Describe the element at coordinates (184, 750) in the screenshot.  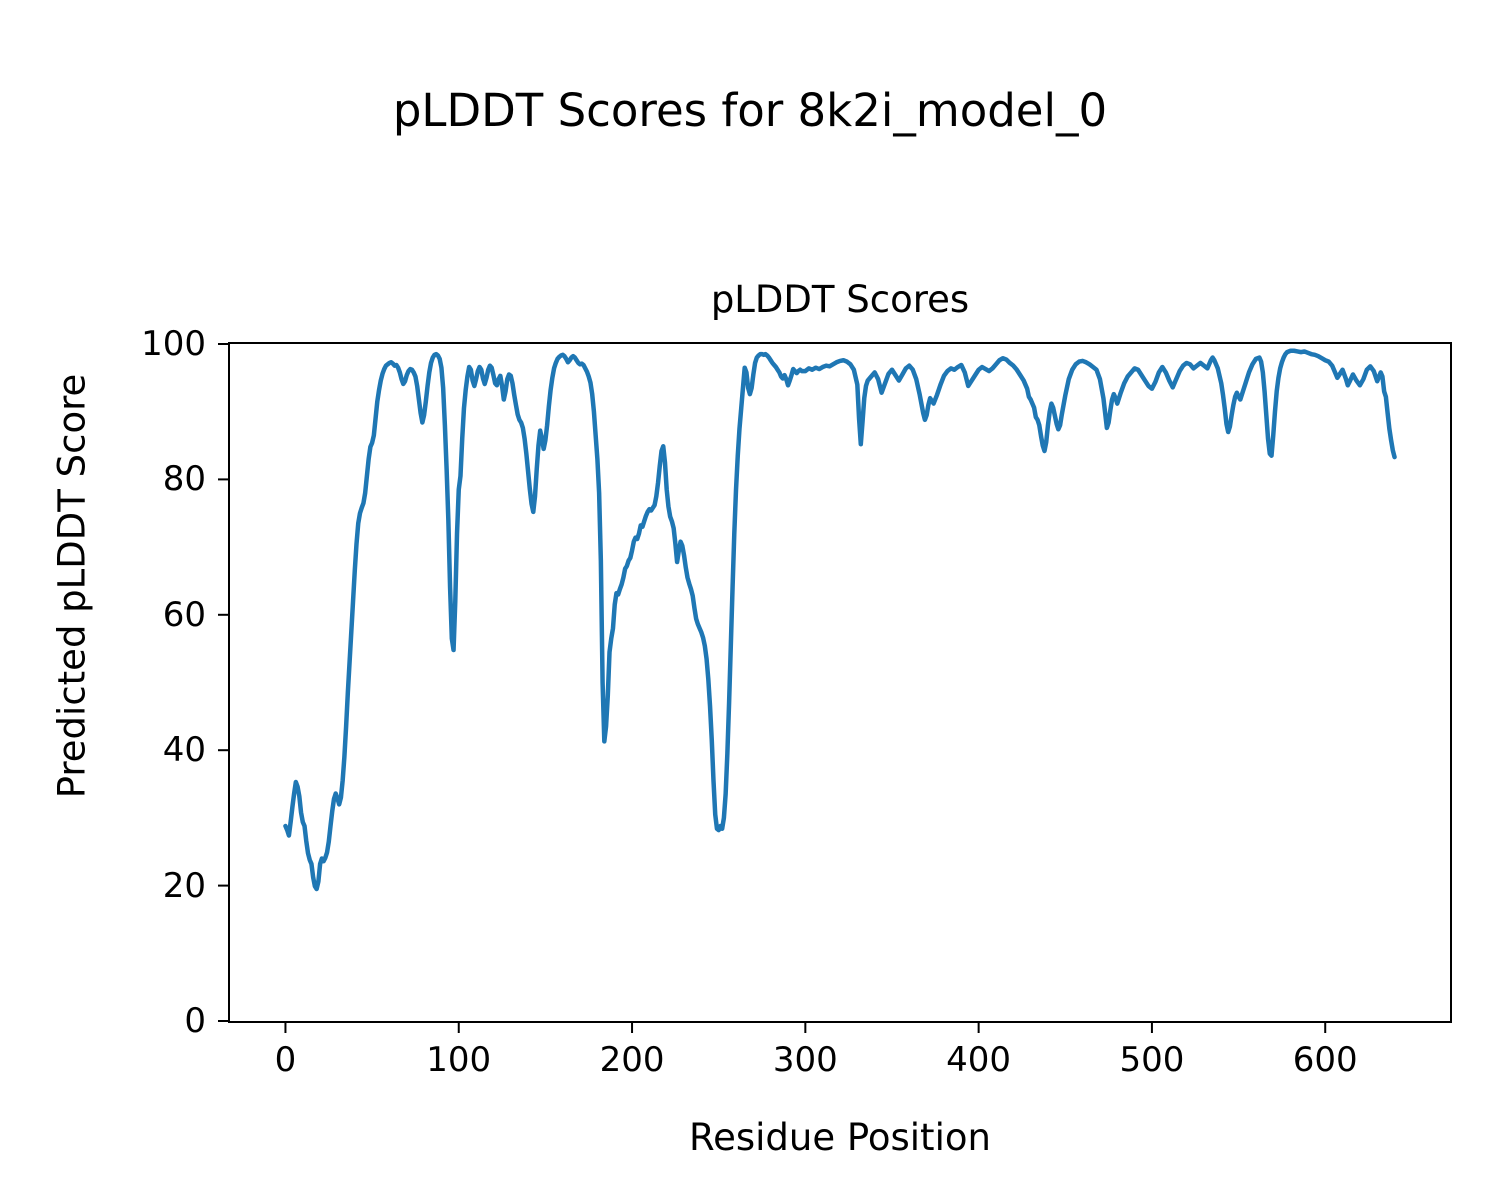
I see `y-tick-label: 40` at that location.